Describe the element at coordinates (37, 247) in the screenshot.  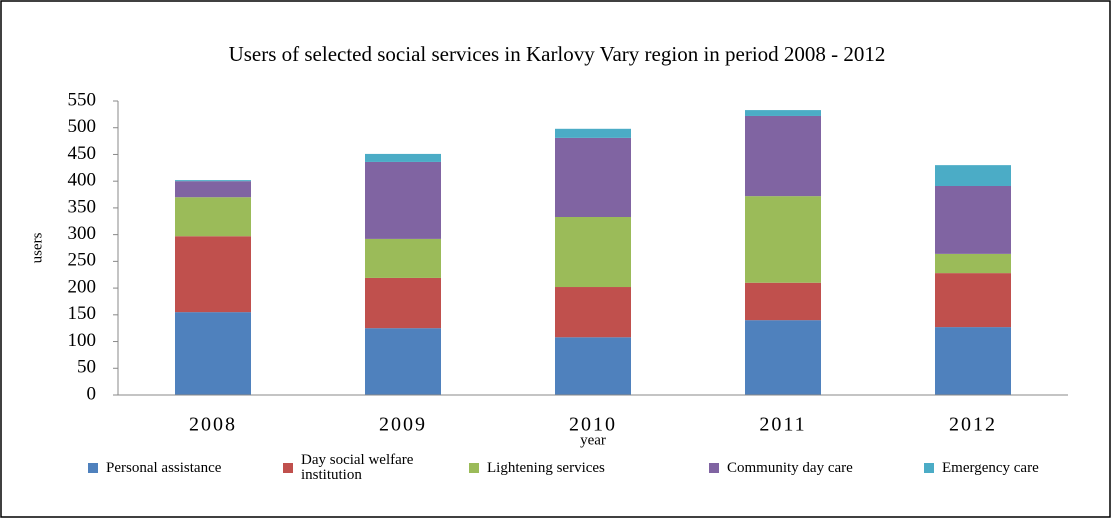
I see `y-axis-label: users` at that location.